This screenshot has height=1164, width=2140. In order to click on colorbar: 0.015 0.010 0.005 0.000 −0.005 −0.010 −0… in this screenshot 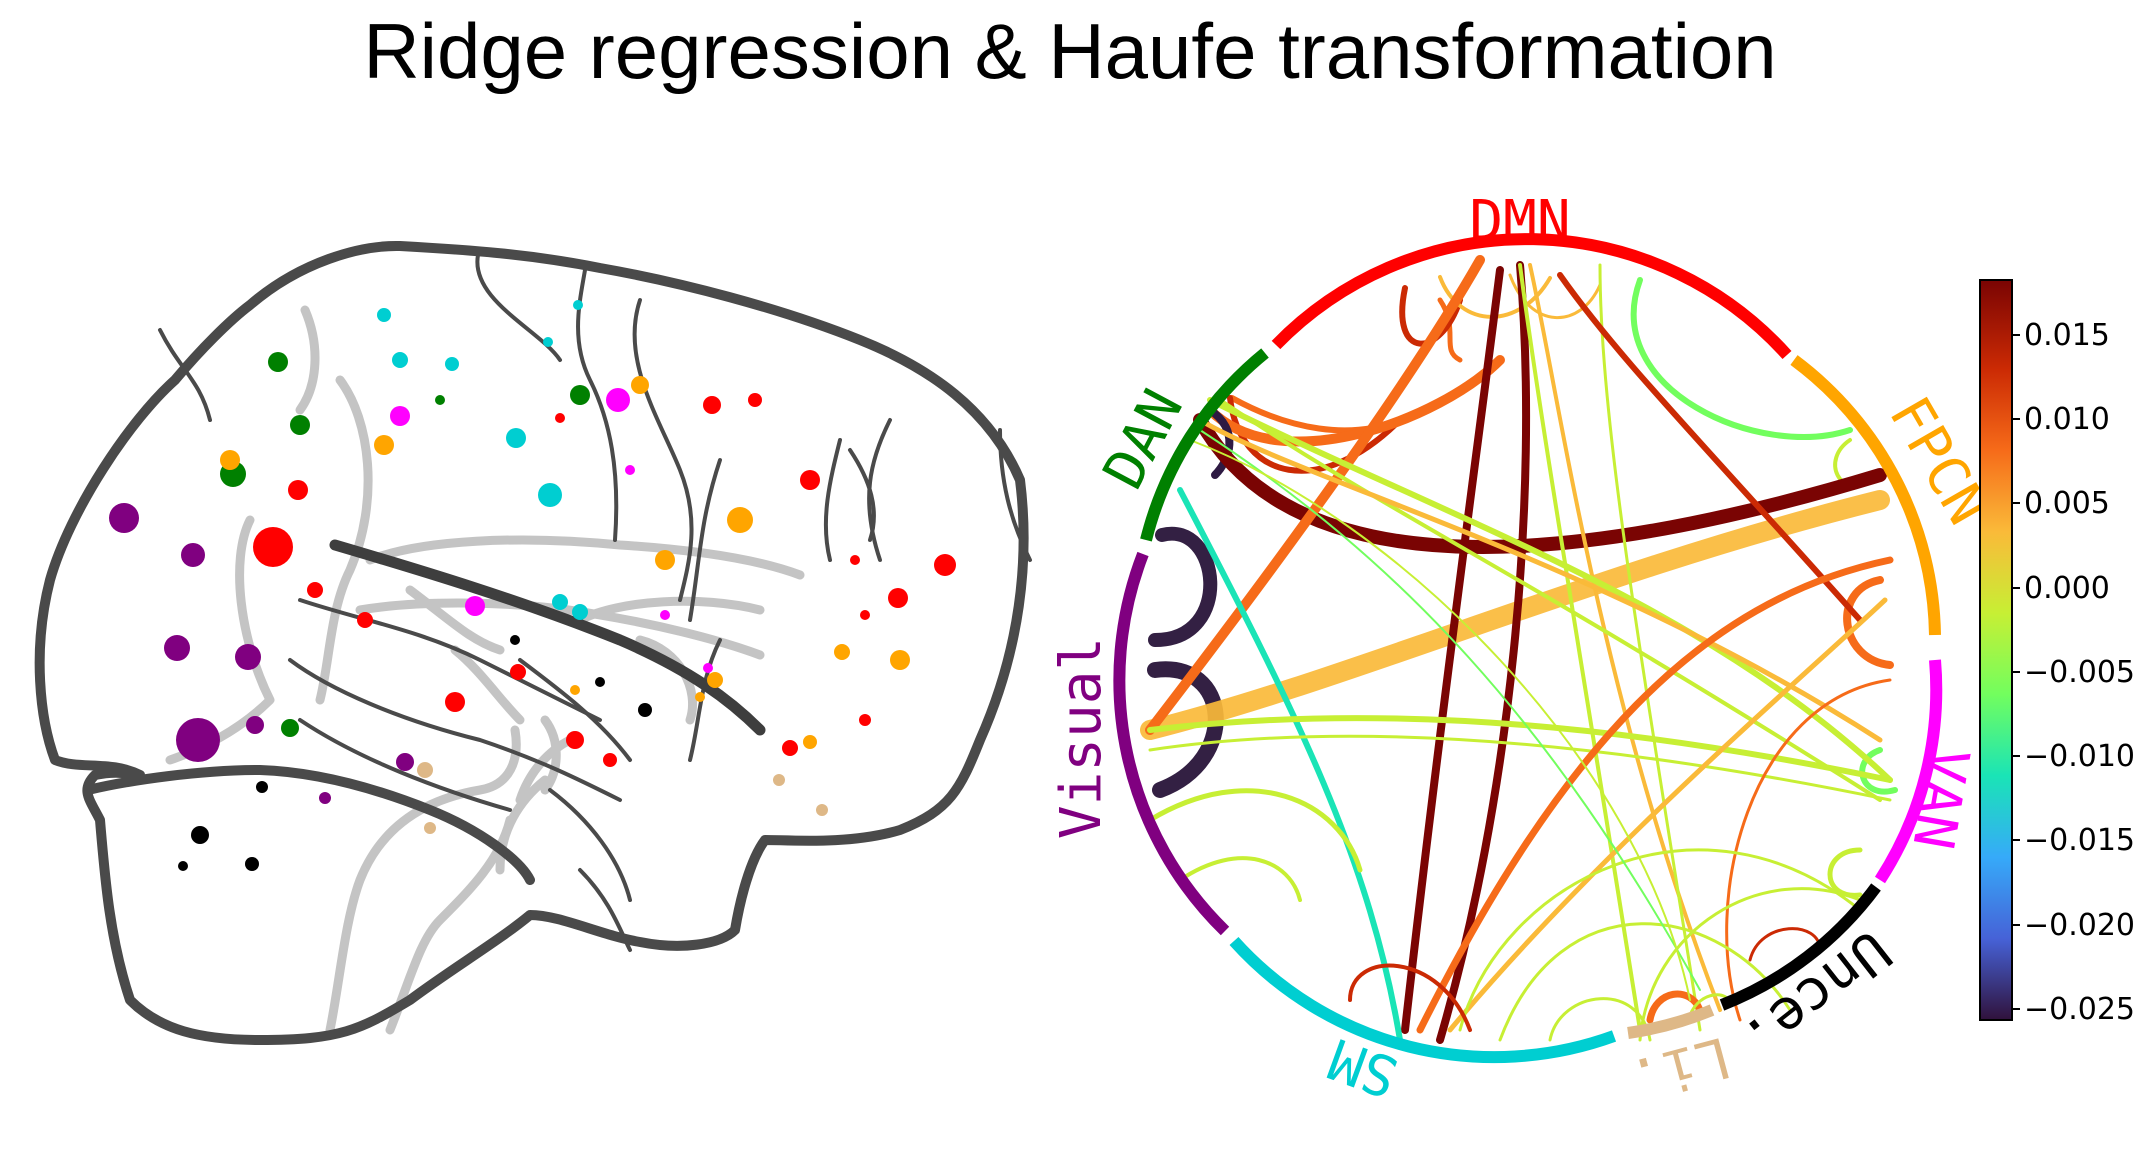, I will do `click(2057, 653)`.